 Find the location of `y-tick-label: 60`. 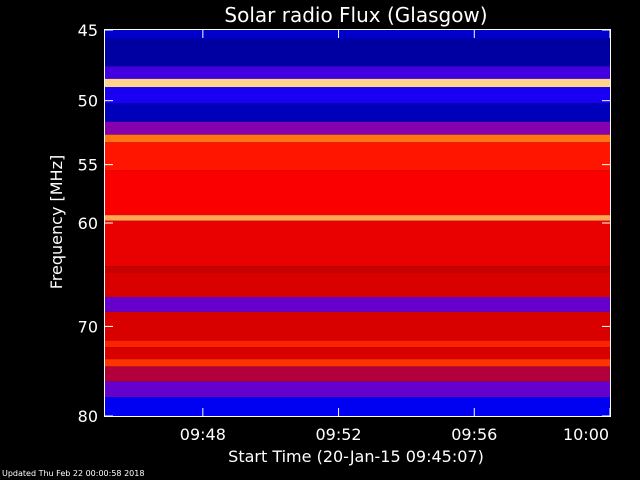

y-tick-label: 60 is located at coordinates (88, 223).